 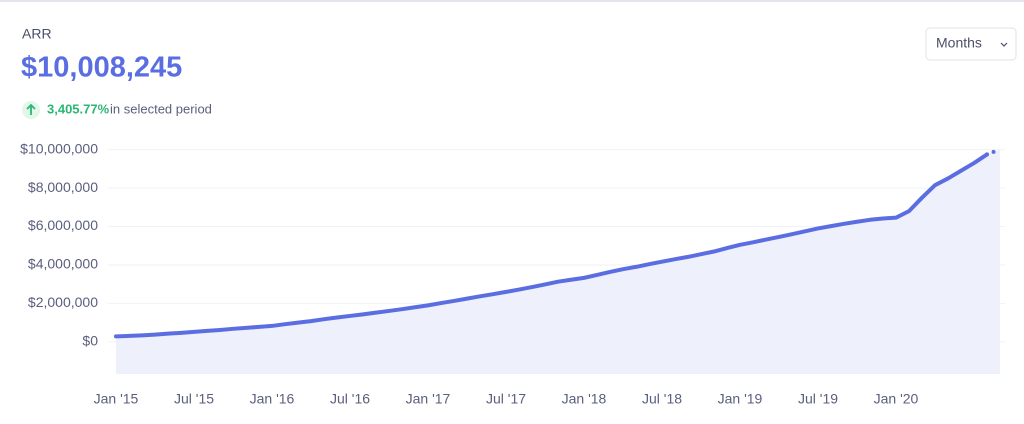 I want to click on y-tick-label: $8,000,000, so click(x=63, y=187).